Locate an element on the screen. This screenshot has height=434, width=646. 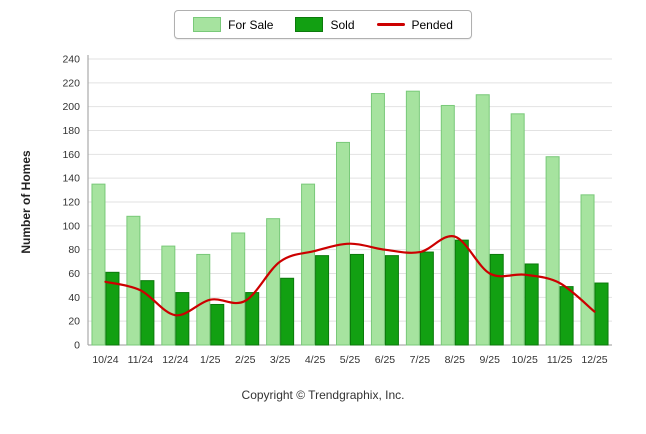
legend-box: For Sale Sold Pended is located at coordinates (323, 24).